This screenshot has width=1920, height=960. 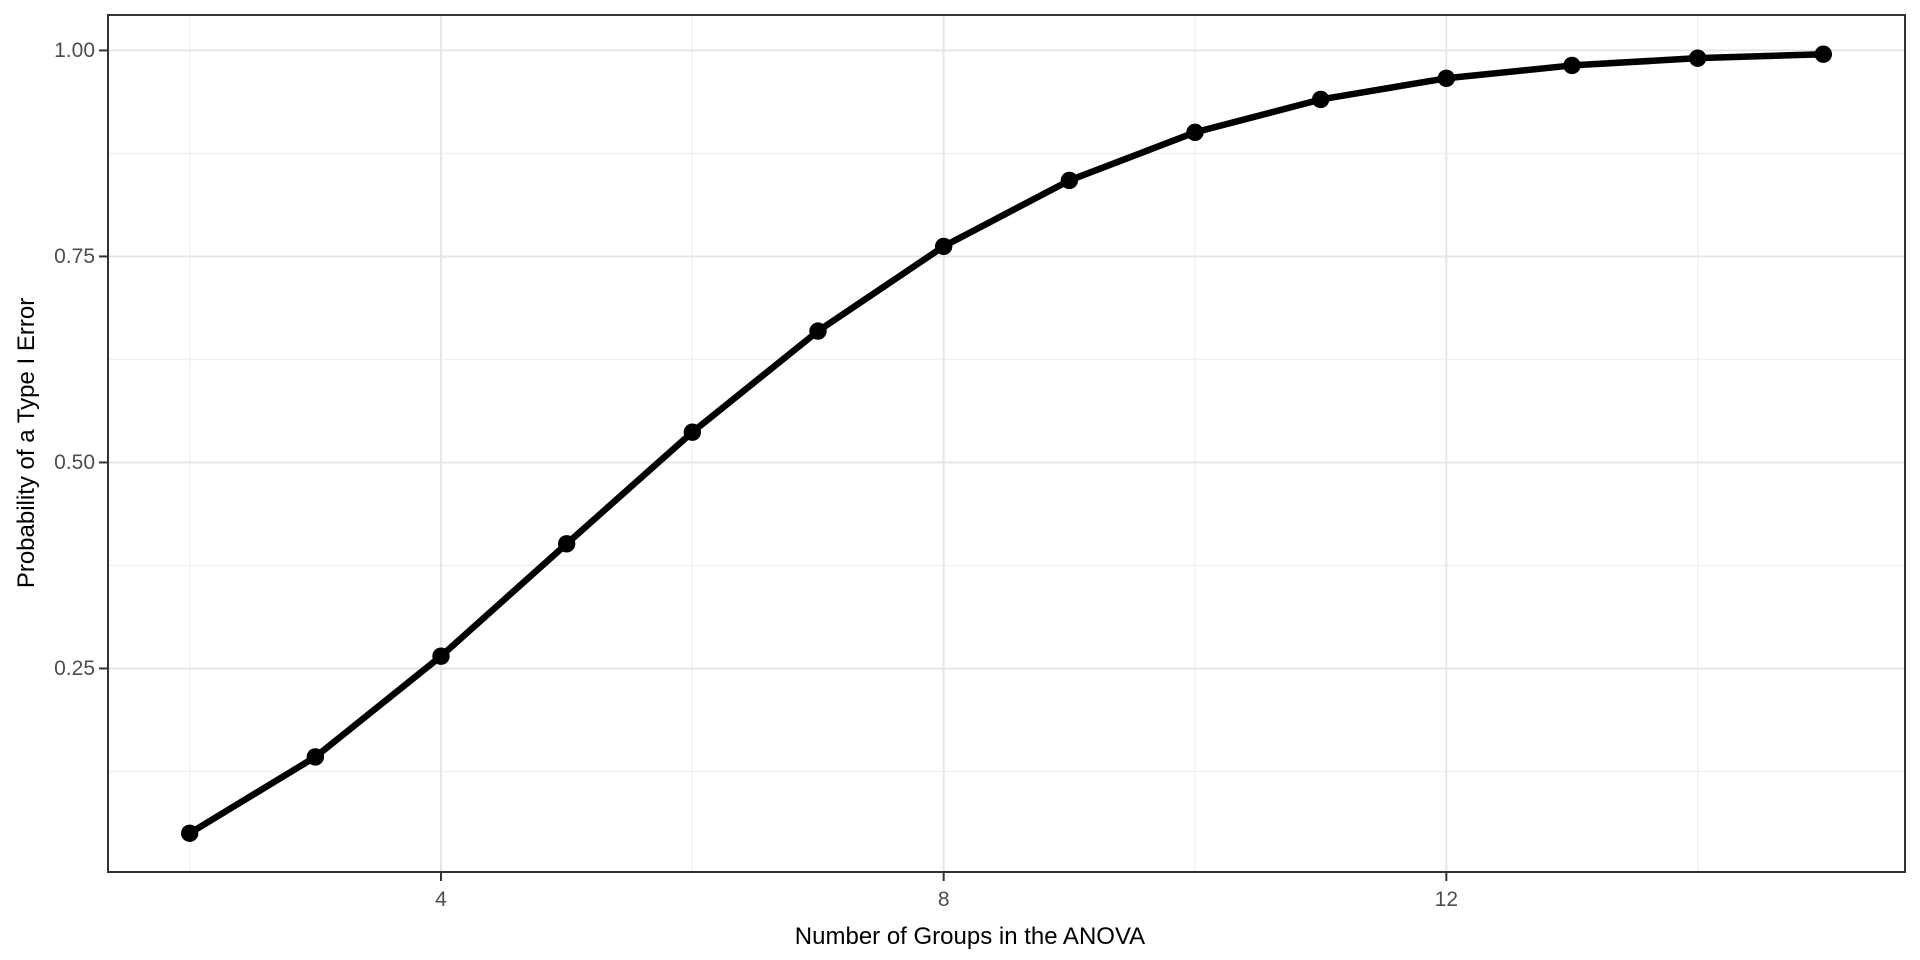 What do you see at coordinates (26, 443) in the screenshot?
I see `y-axis-title: Probability of a Type I Error` at bounding box center [26, 443].